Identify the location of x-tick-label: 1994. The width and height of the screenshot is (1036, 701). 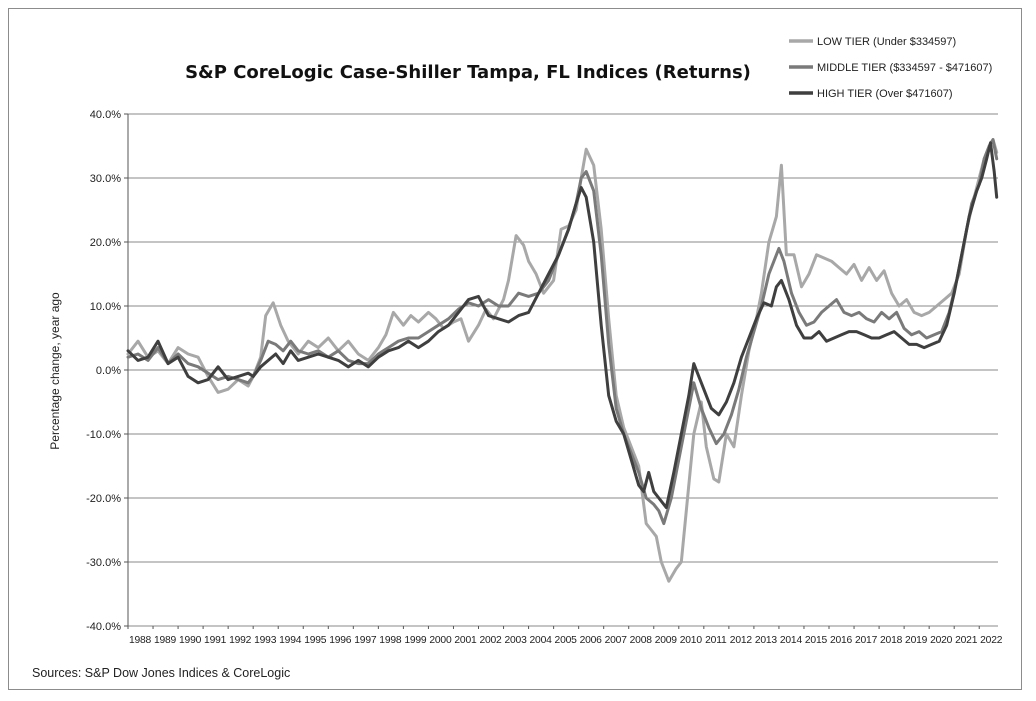
(290, 640).